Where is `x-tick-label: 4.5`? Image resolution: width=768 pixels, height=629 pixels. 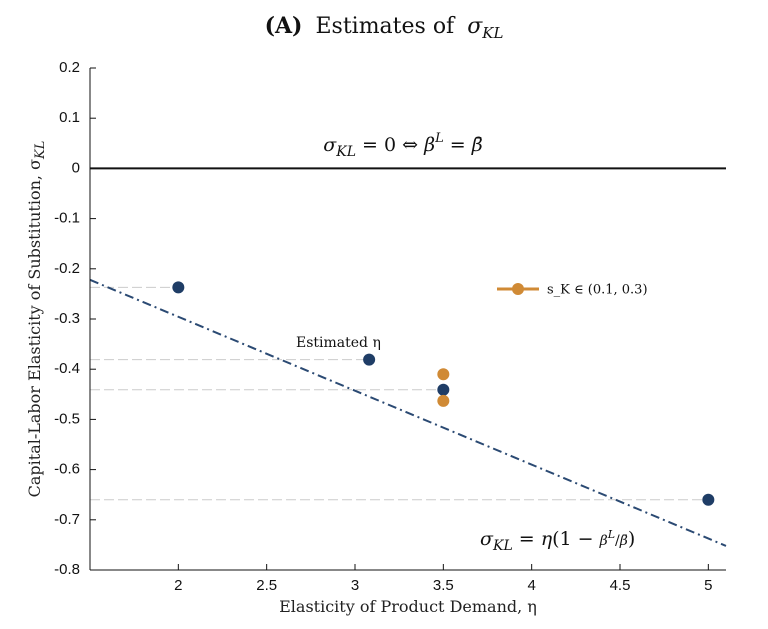
x-tick-label: 4.5 is located at coordinates (620, 585).